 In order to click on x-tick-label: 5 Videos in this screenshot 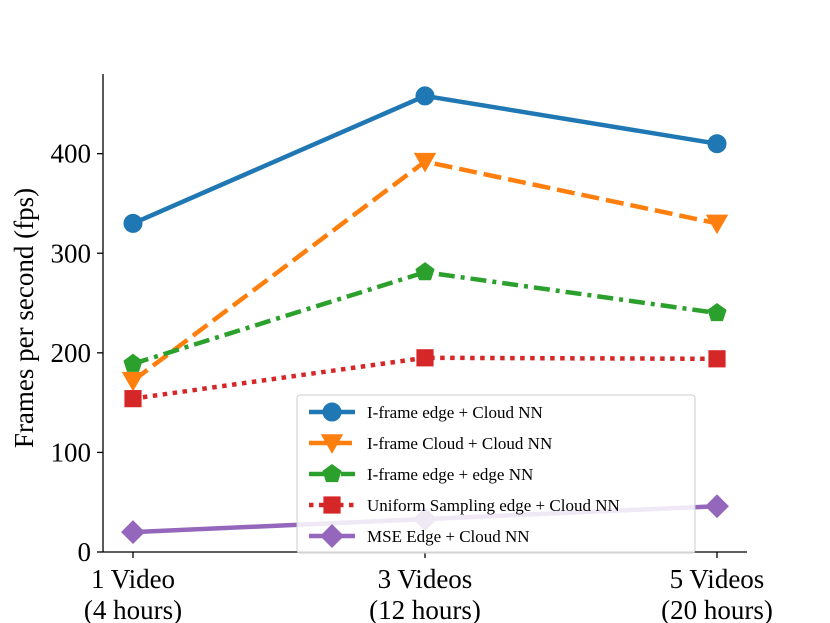, I will do `click(717, 579)`.